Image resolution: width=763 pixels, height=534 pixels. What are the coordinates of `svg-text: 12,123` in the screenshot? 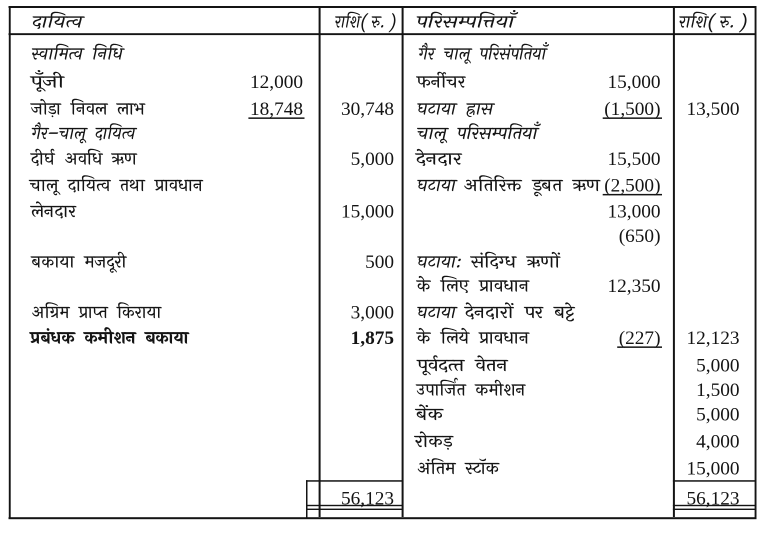 It's located at (712, 338).